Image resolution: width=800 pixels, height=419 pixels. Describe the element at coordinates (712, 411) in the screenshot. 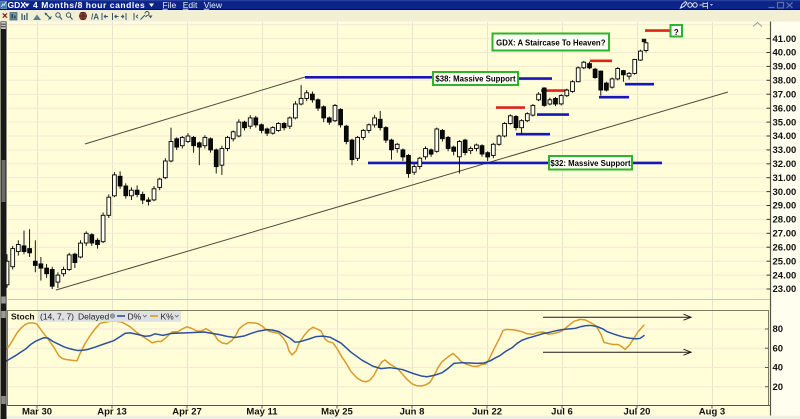

I see `svg-text: Aug 3` at that location.